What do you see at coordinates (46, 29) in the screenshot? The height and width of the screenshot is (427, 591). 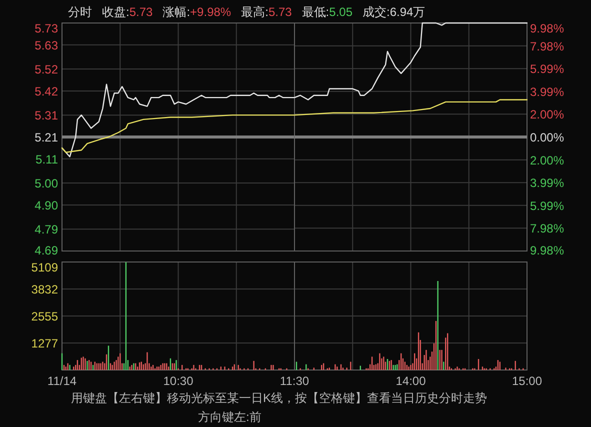 I see `y-tick-label: 5.73` at bounding box center [46, 29].